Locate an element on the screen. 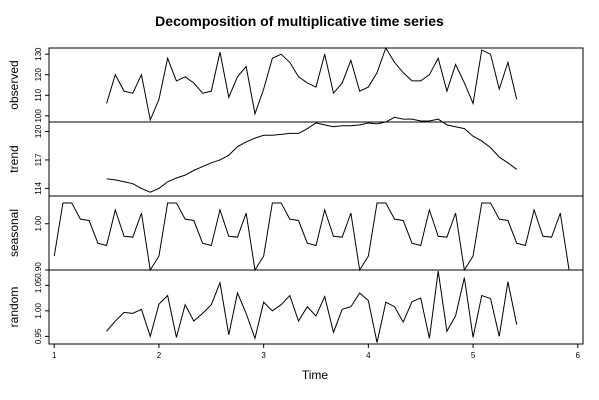 The height and width of the screenshot is (400, 599). y-tick-label-observed: 130 is located at coordinates (38, 54).